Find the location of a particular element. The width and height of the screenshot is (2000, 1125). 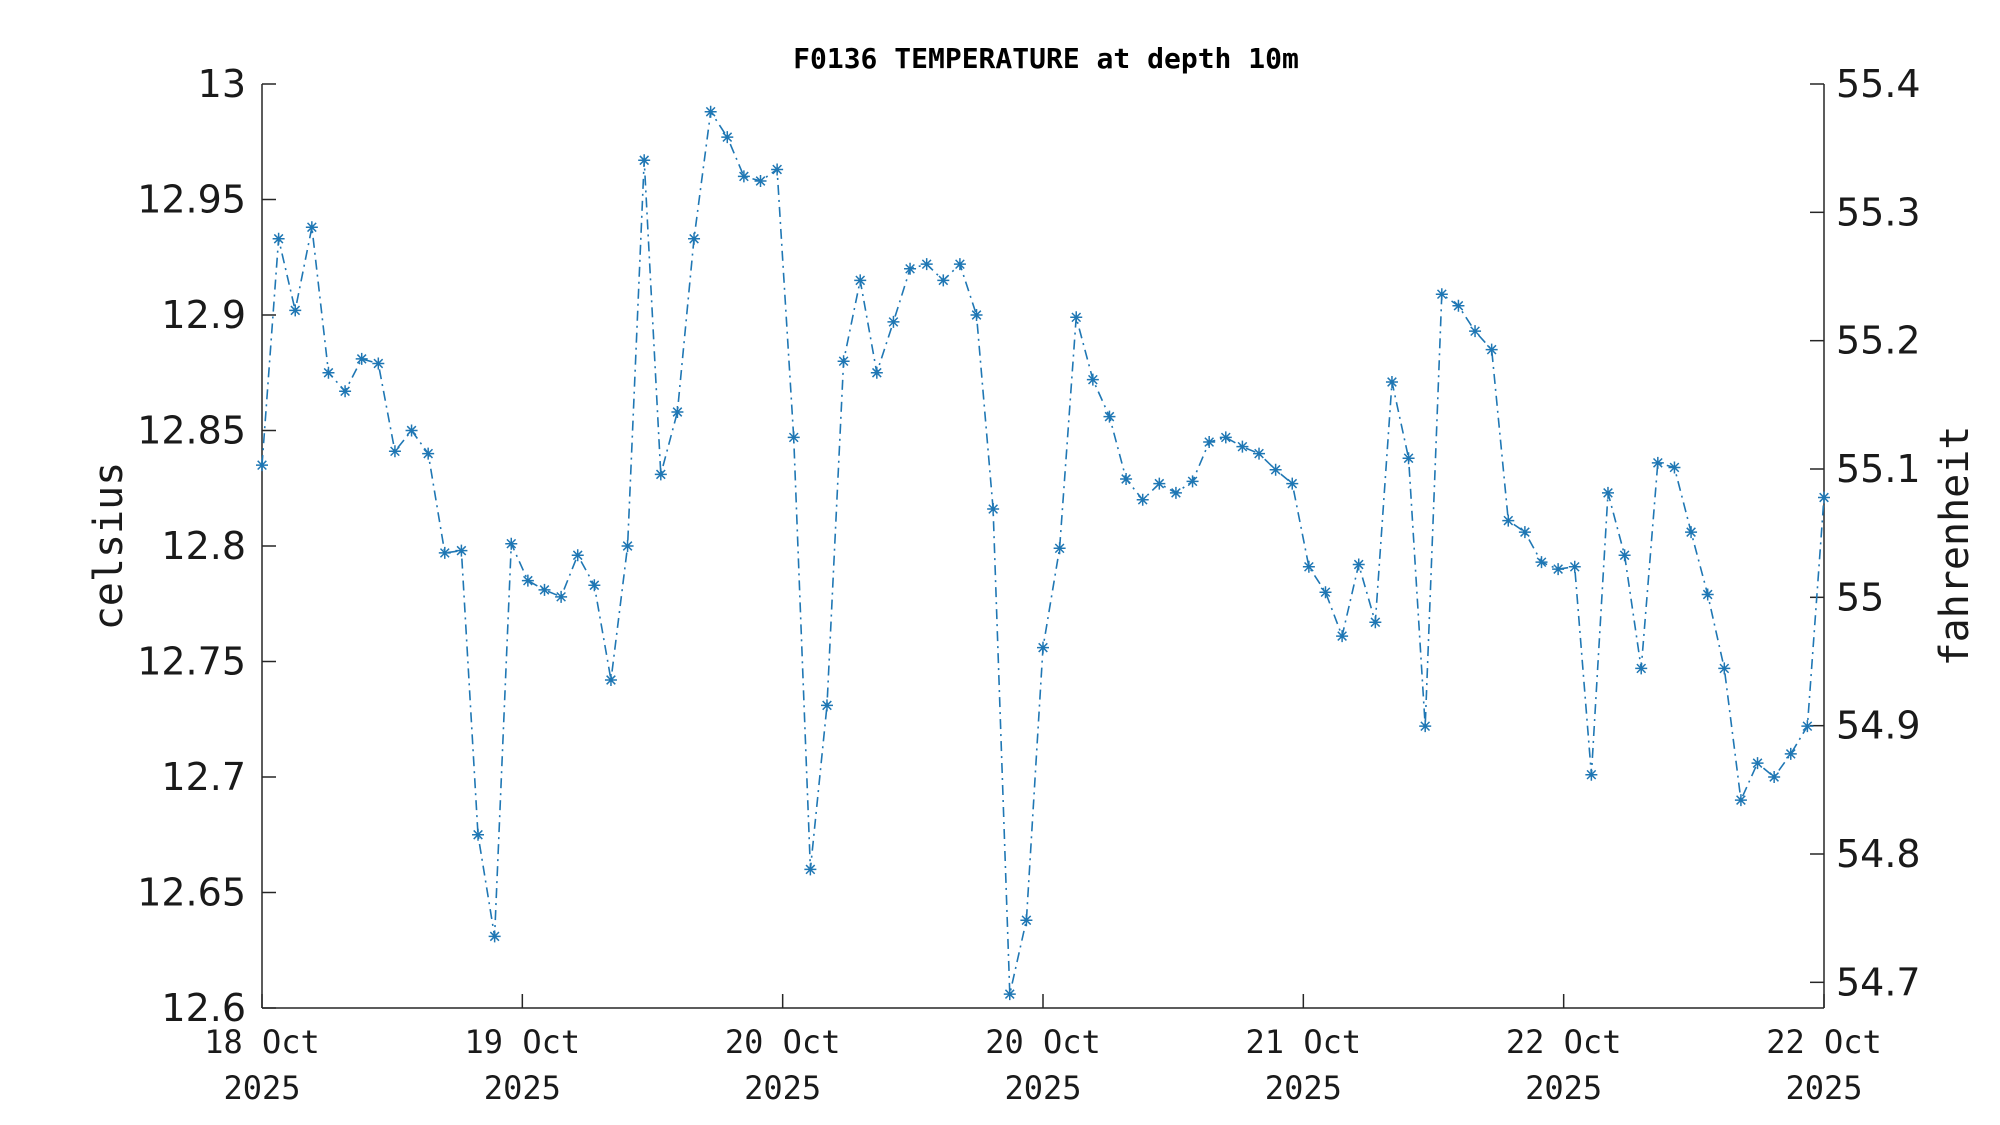

y2-tick-label: 55.4 is located at coordinates (1878, 84).